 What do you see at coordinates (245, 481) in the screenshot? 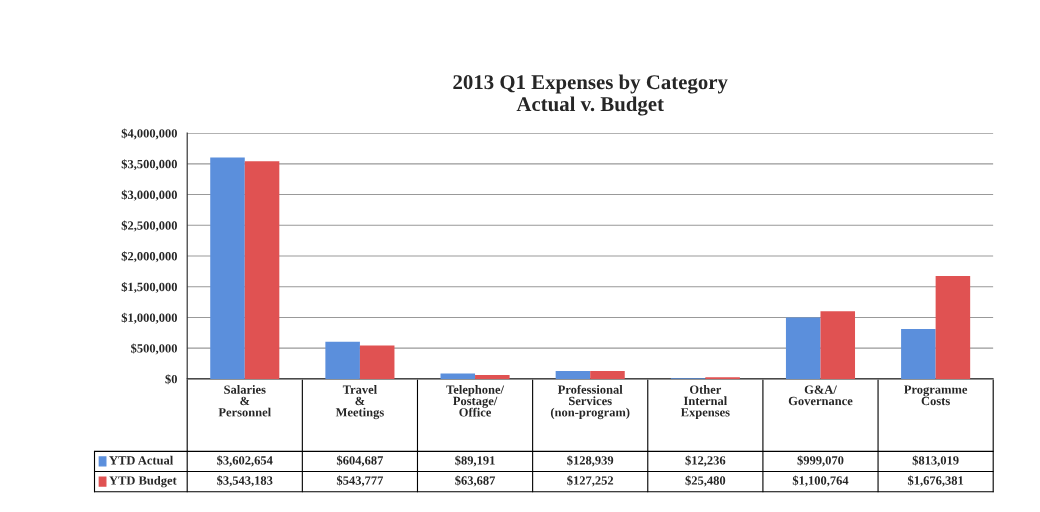
I see `data-label: $3,543,183` at bounding box center [245, 481].